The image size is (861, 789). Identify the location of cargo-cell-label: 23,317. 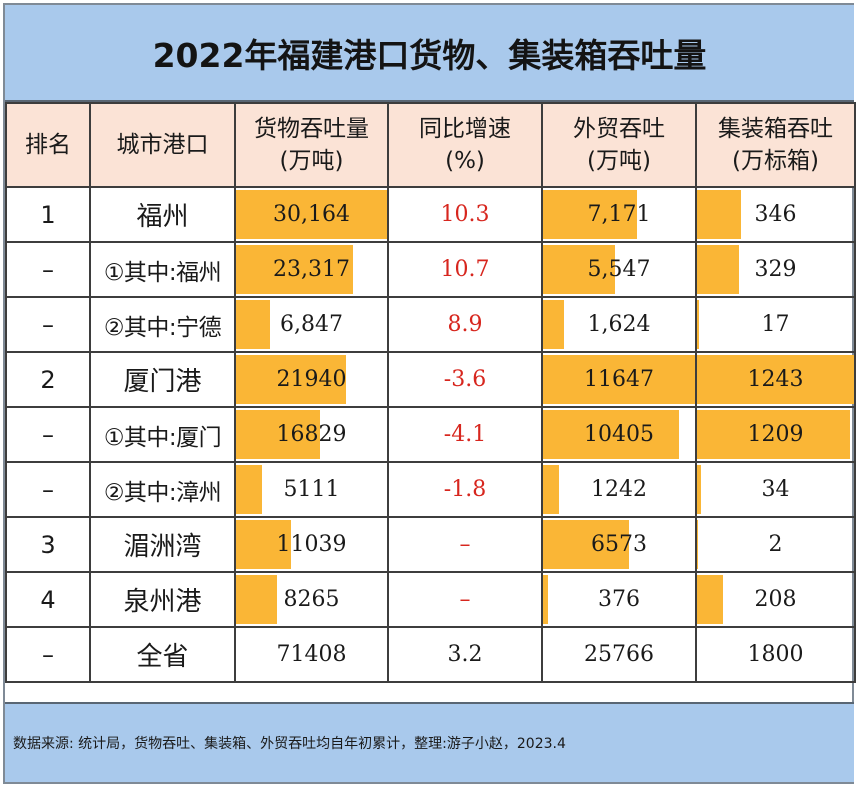
(311, 269).